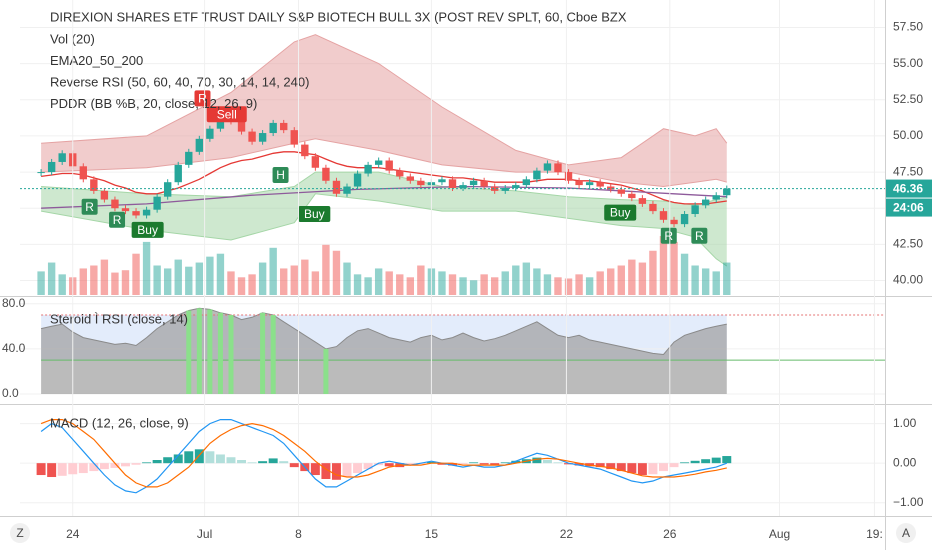 Image resolution: width=932 pixels, height=550 pixels. What do you see at coordinates (202, 99) in the screenshot?
I see `signal-label: R` at bounding box center [202, 99].